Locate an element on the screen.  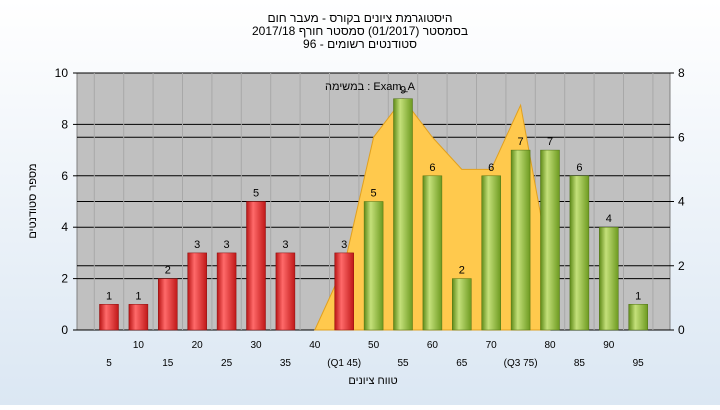
bar-label-45: 3 is located at coordinates (344, 245).